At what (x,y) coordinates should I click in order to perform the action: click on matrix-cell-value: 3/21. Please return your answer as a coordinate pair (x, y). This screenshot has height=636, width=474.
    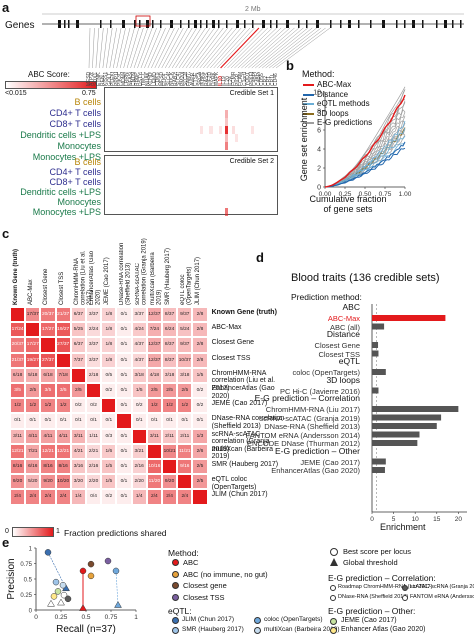
    Looking at the image, I should click on (139, 451).